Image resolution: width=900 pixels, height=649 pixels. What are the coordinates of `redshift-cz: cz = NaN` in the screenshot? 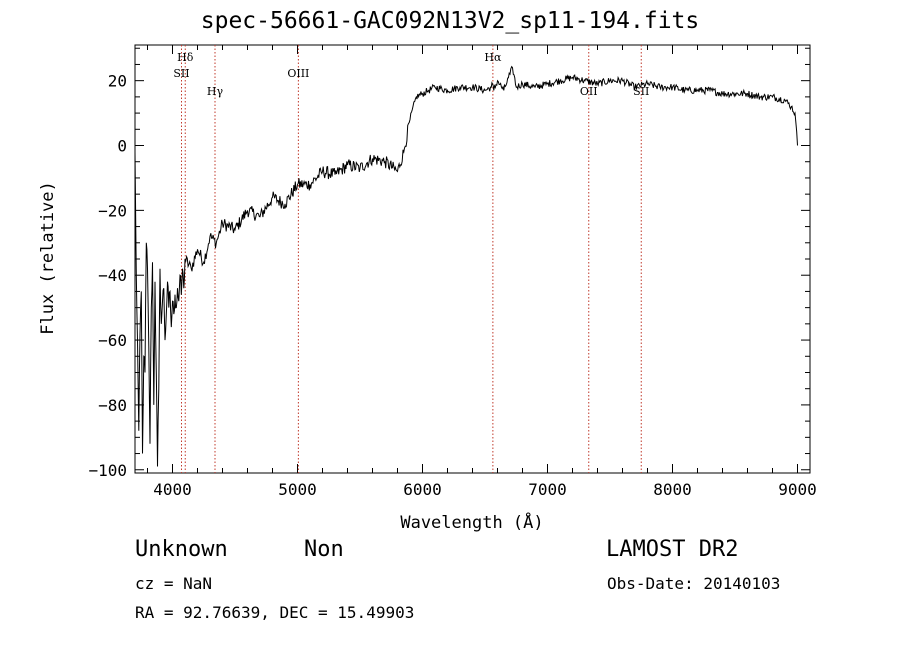 It's located at (174, 583).